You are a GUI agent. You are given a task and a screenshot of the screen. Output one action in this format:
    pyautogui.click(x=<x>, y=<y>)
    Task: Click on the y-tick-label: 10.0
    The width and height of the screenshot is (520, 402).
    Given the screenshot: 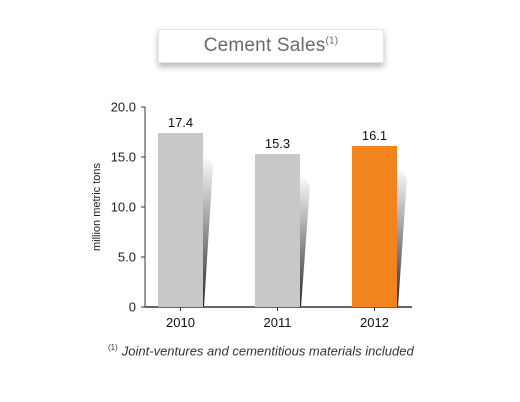 What is the action you would take?
    pyautogui.click(x=123, y=207)
    